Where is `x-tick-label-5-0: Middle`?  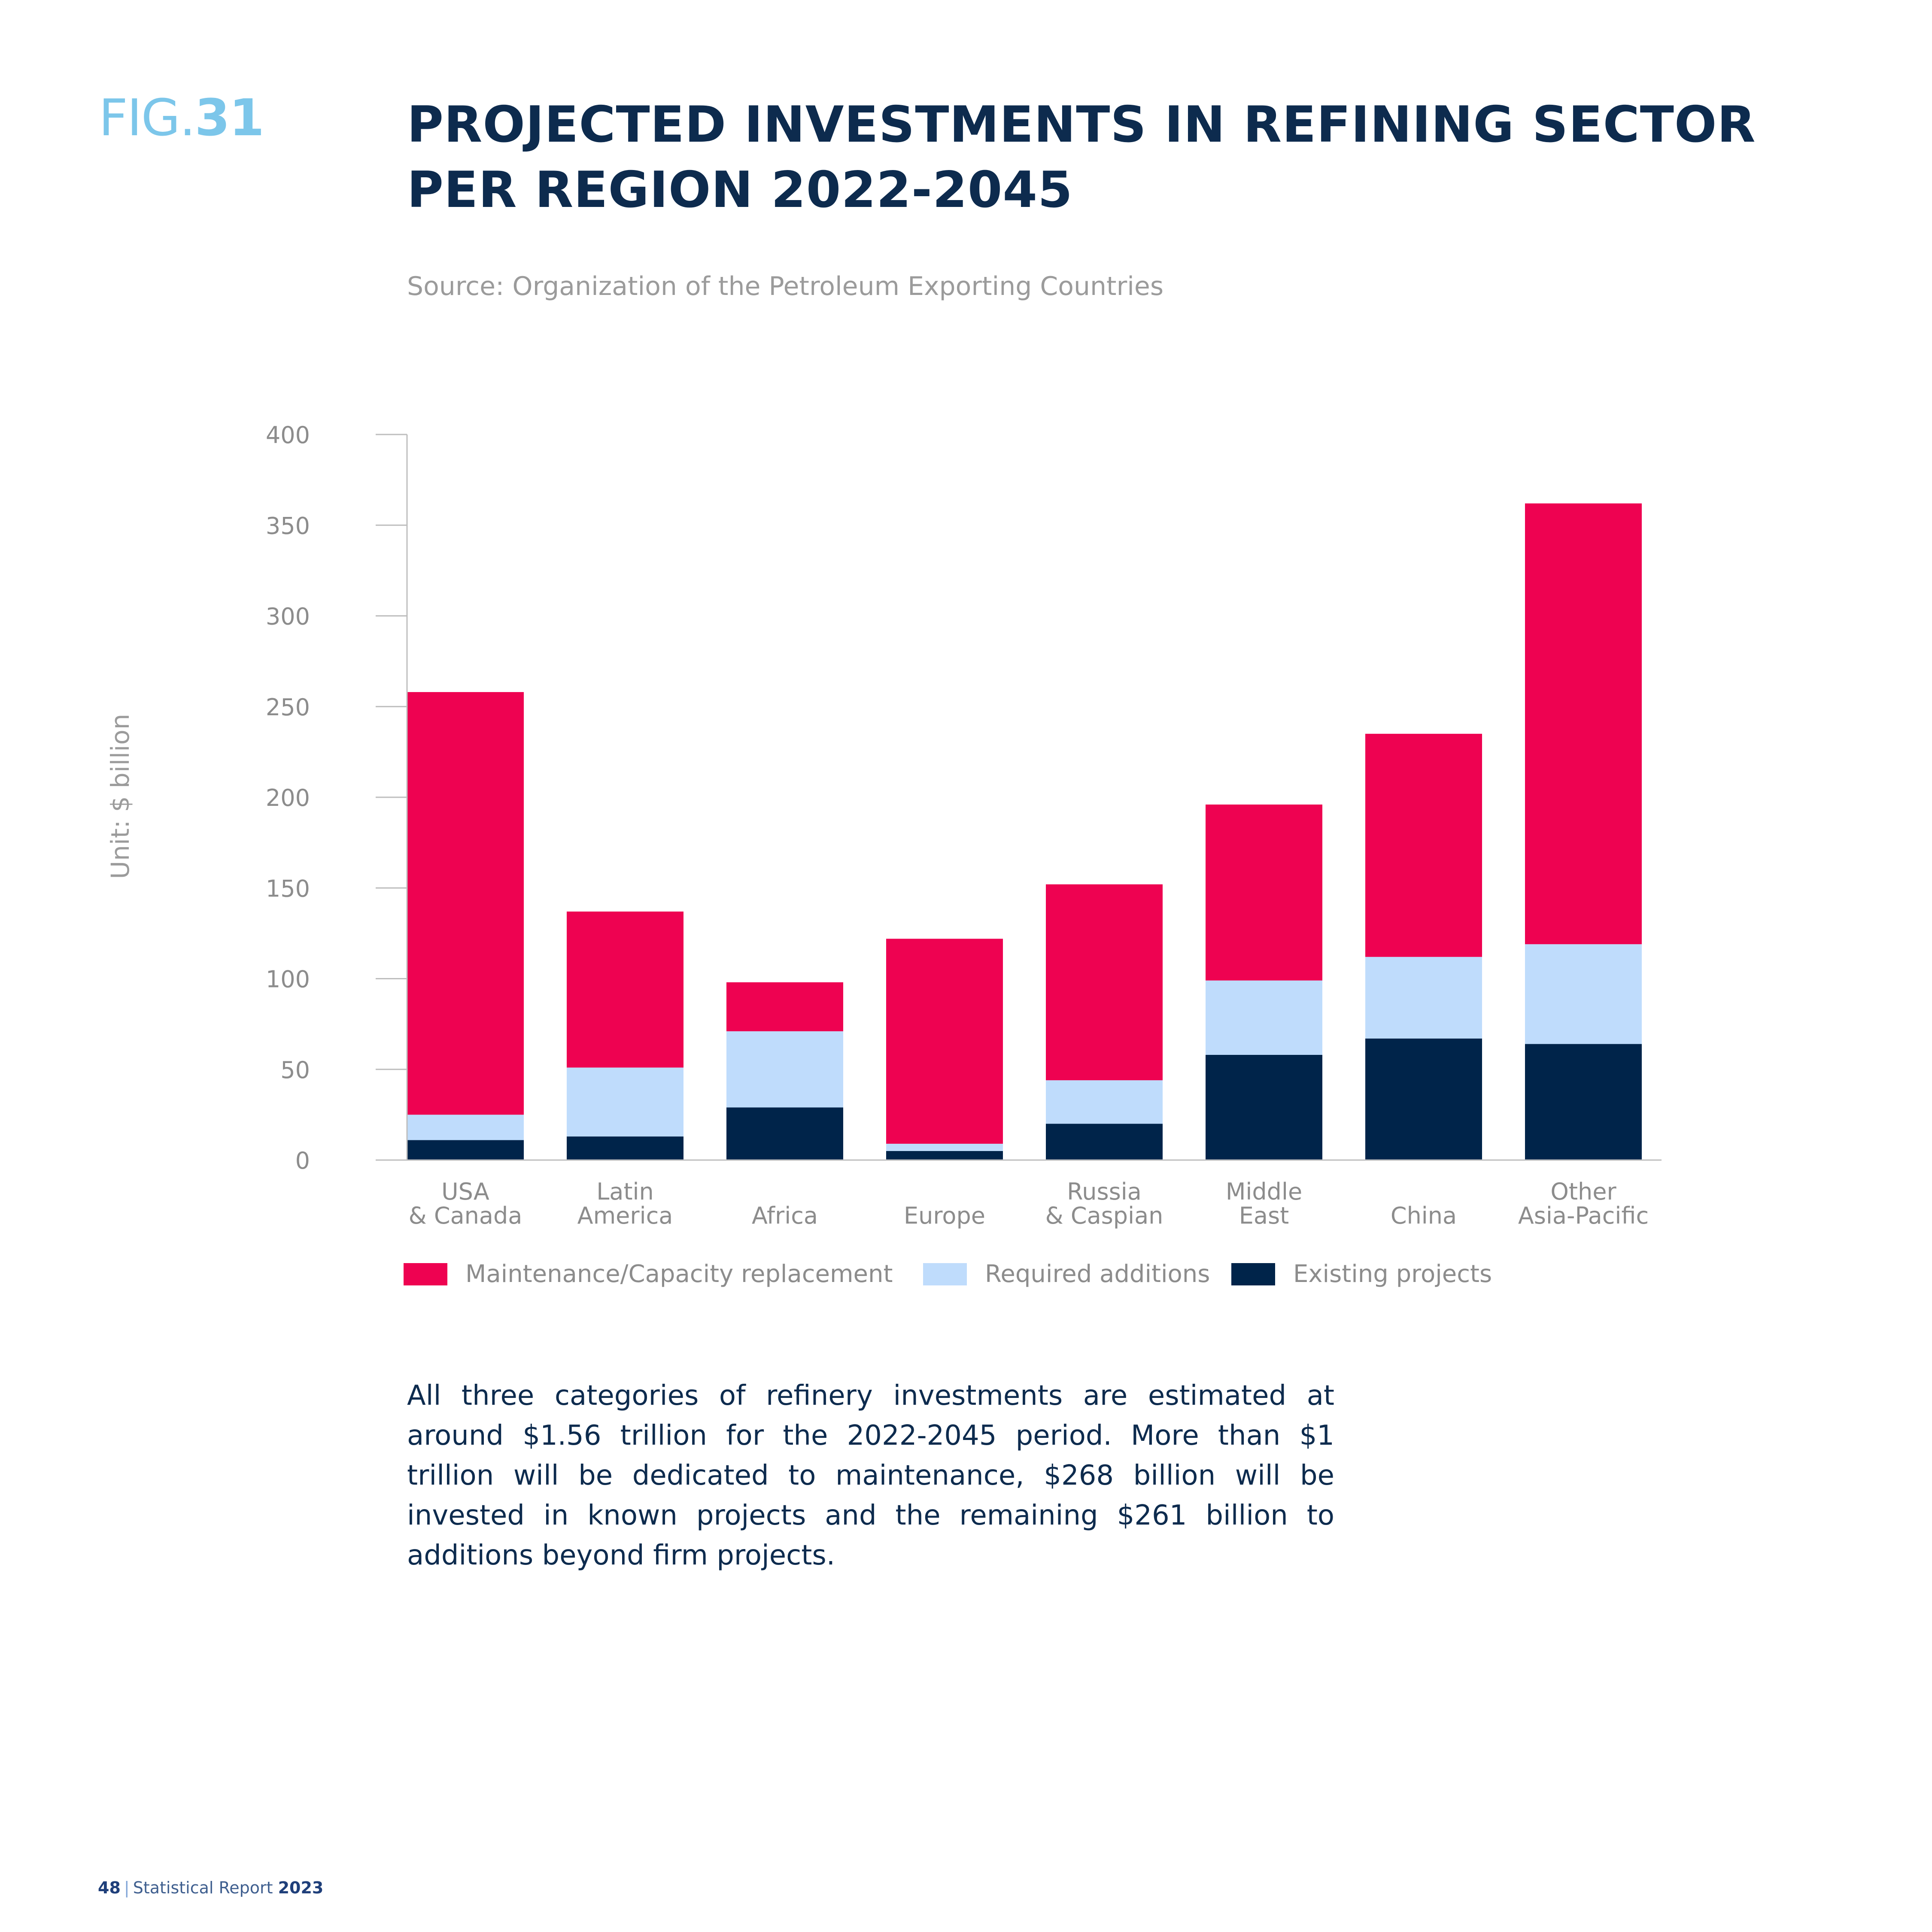
x-tick-label-5-0: Middle is located at coordinates (1264, 1191).